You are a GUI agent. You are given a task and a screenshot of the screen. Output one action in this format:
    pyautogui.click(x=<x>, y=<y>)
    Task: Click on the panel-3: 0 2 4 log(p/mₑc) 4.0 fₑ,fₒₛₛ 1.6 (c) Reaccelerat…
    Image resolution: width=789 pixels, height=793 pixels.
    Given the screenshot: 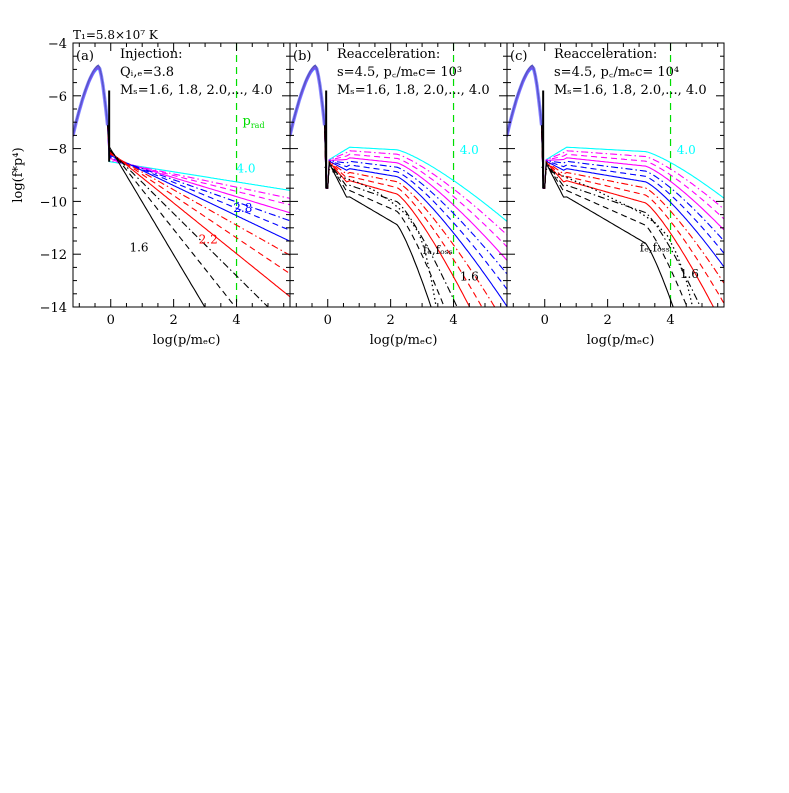 What is the action you would take?
    pyautogui.click(x=615, y=195)
    